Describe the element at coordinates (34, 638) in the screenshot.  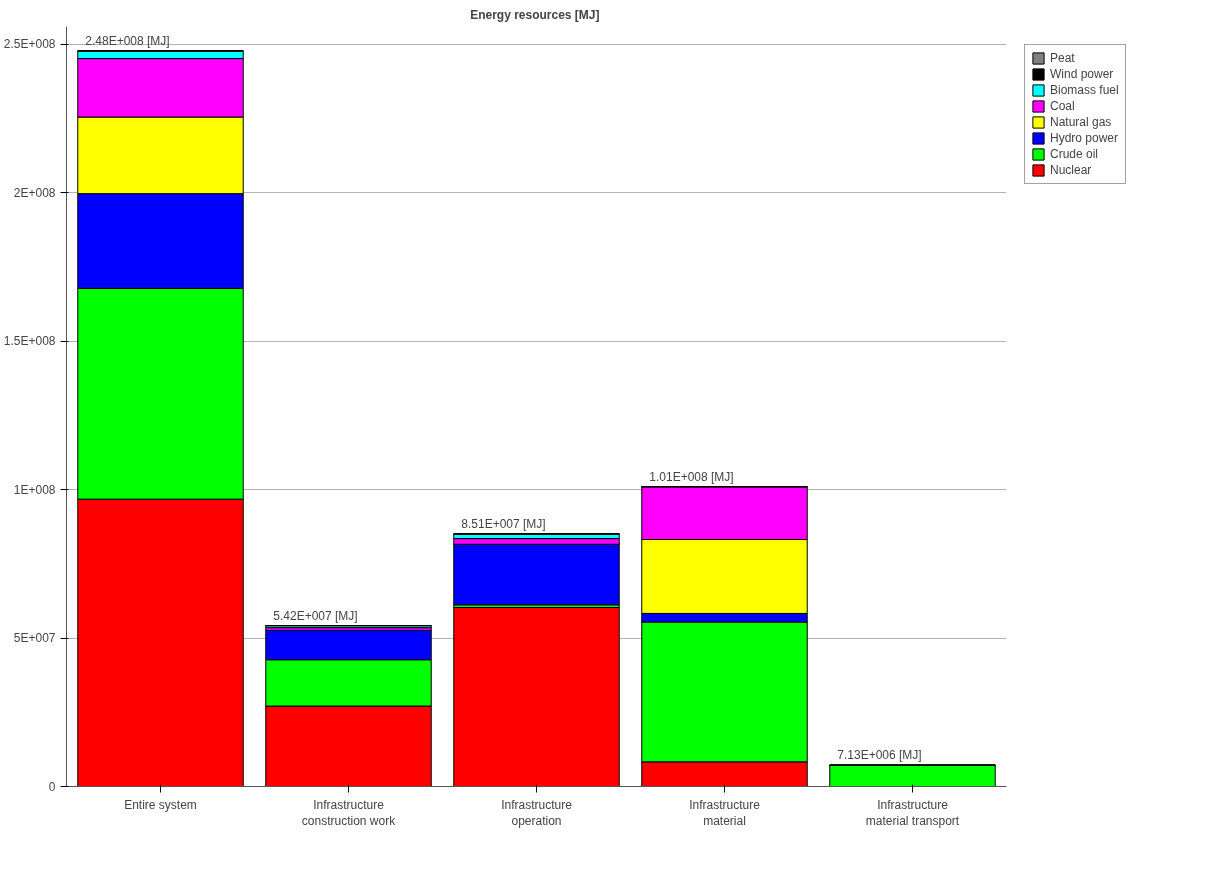
I see `y-tick-label: 5E+007` at that location.